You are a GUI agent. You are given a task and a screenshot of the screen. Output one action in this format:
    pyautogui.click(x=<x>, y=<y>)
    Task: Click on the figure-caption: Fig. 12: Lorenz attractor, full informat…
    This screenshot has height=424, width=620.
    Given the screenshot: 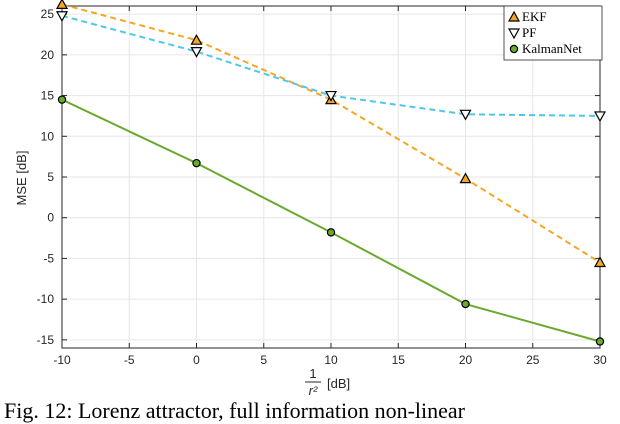 What is the action you would take?
    pyautogui.click(x=234, y=410)
    